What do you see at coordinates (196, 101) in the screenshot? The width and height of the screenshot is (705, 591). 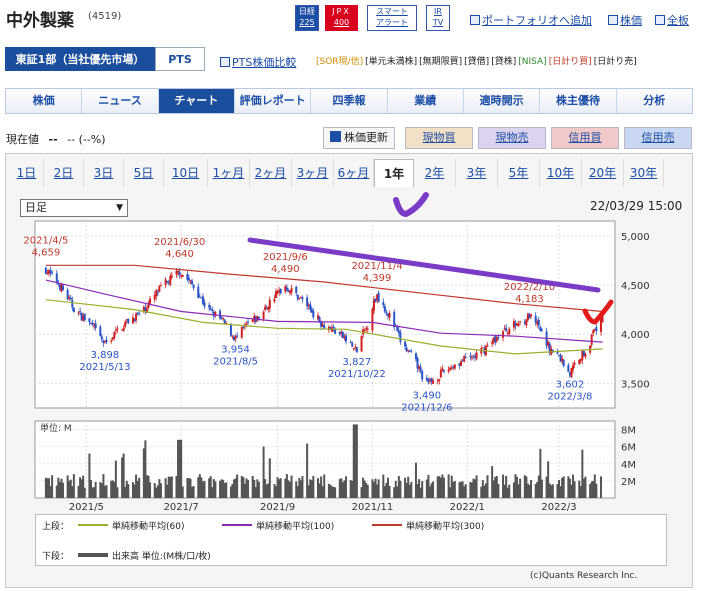 I see `tab-chart: チャート` at bounding box center [196, 101].